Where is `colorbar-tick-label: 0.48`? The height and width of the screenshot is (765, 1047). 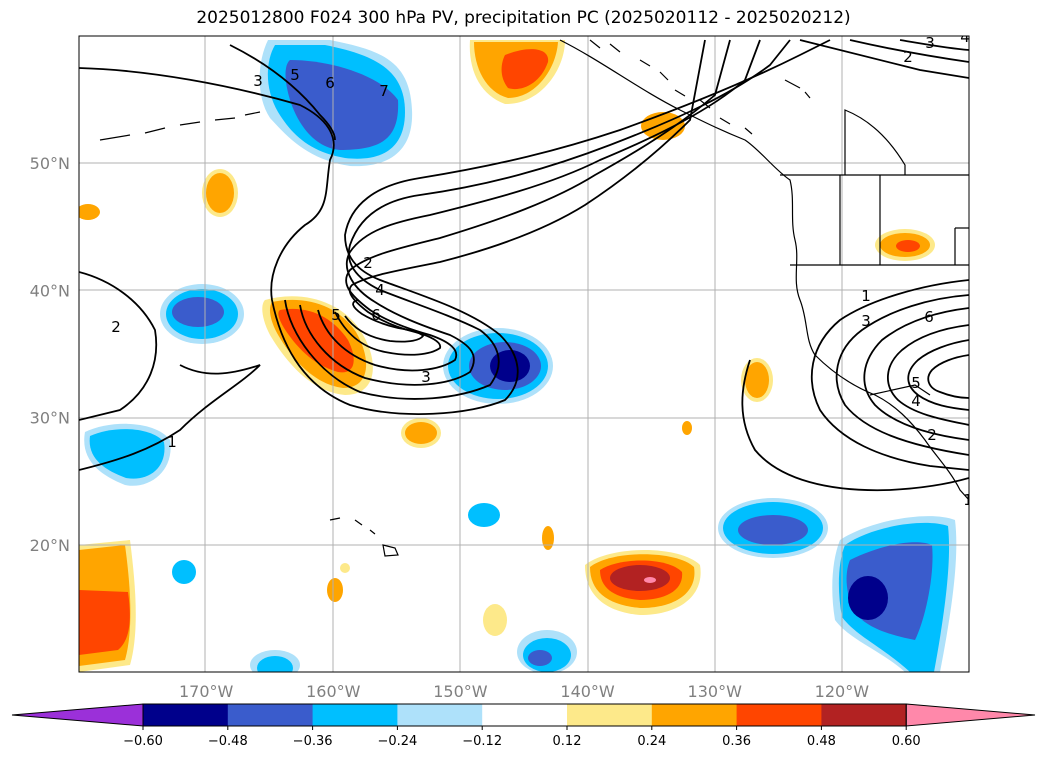 colorbar-tick-label: 0.48 is located at coordinates (821, 741).